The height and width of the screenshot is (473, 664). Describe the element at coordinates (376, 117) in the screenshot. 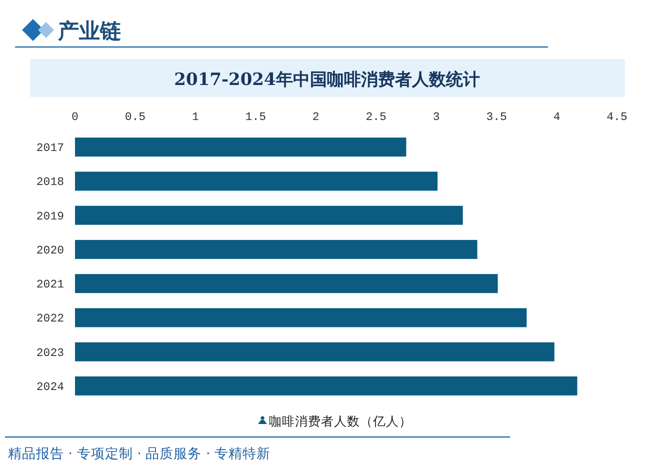

I see `x-tick-label: 2.5` at that location.